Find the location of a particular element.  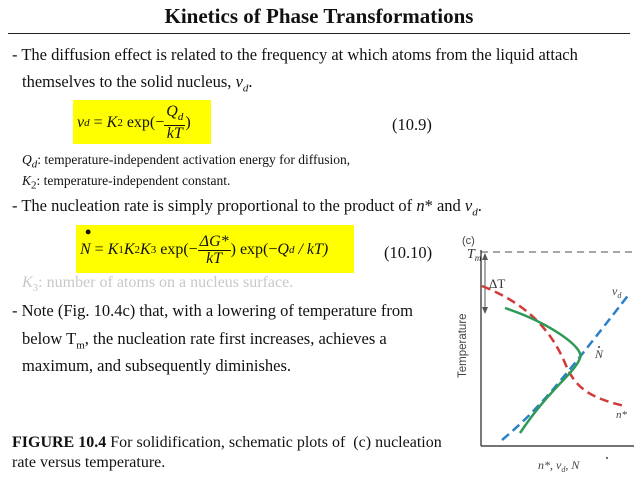

def-k2: K2: temperature-independent constant. is located at coordinates (126, 182).